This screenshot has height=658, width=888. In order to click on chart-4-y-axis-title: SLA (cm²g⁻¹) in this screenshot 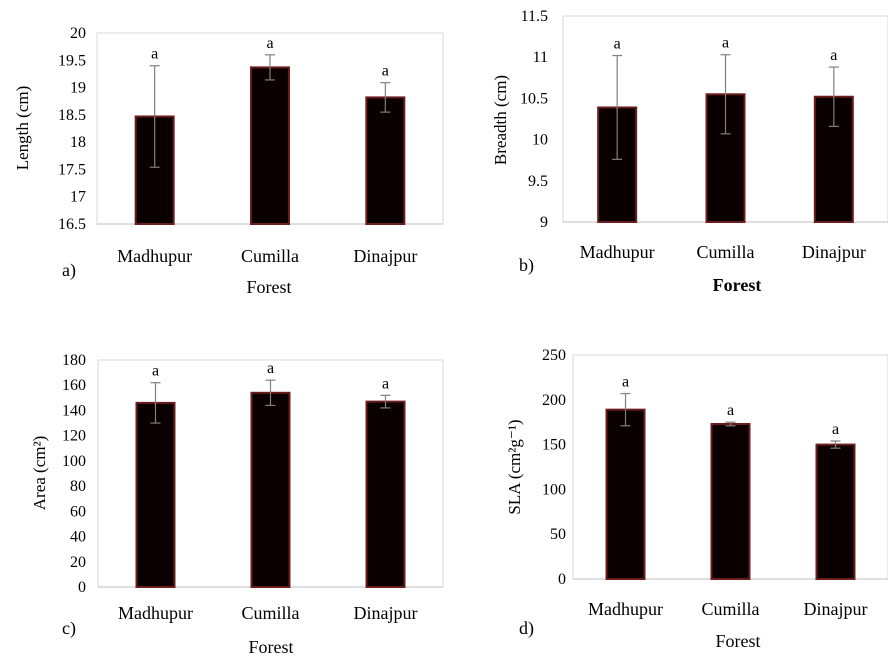, I will do `click(514, 466)`.